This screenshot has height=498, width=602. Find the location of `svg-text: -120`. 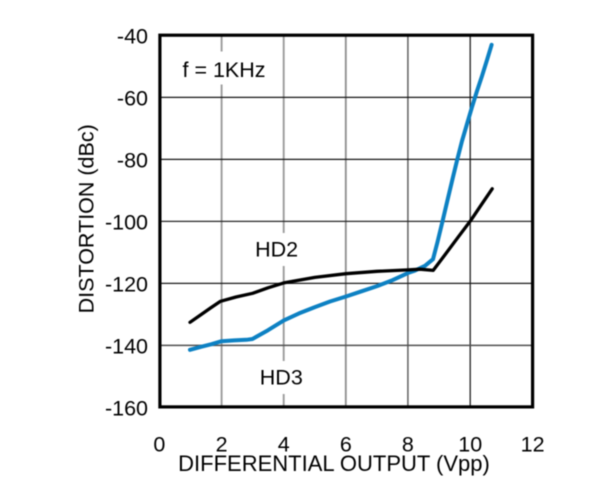

svg-text: -120 is located at coordinates (126, 284).